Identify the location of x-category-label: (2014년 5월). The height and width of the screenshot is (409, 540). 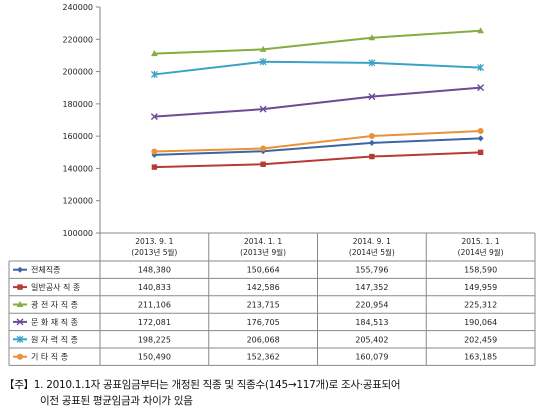
(372, 252).